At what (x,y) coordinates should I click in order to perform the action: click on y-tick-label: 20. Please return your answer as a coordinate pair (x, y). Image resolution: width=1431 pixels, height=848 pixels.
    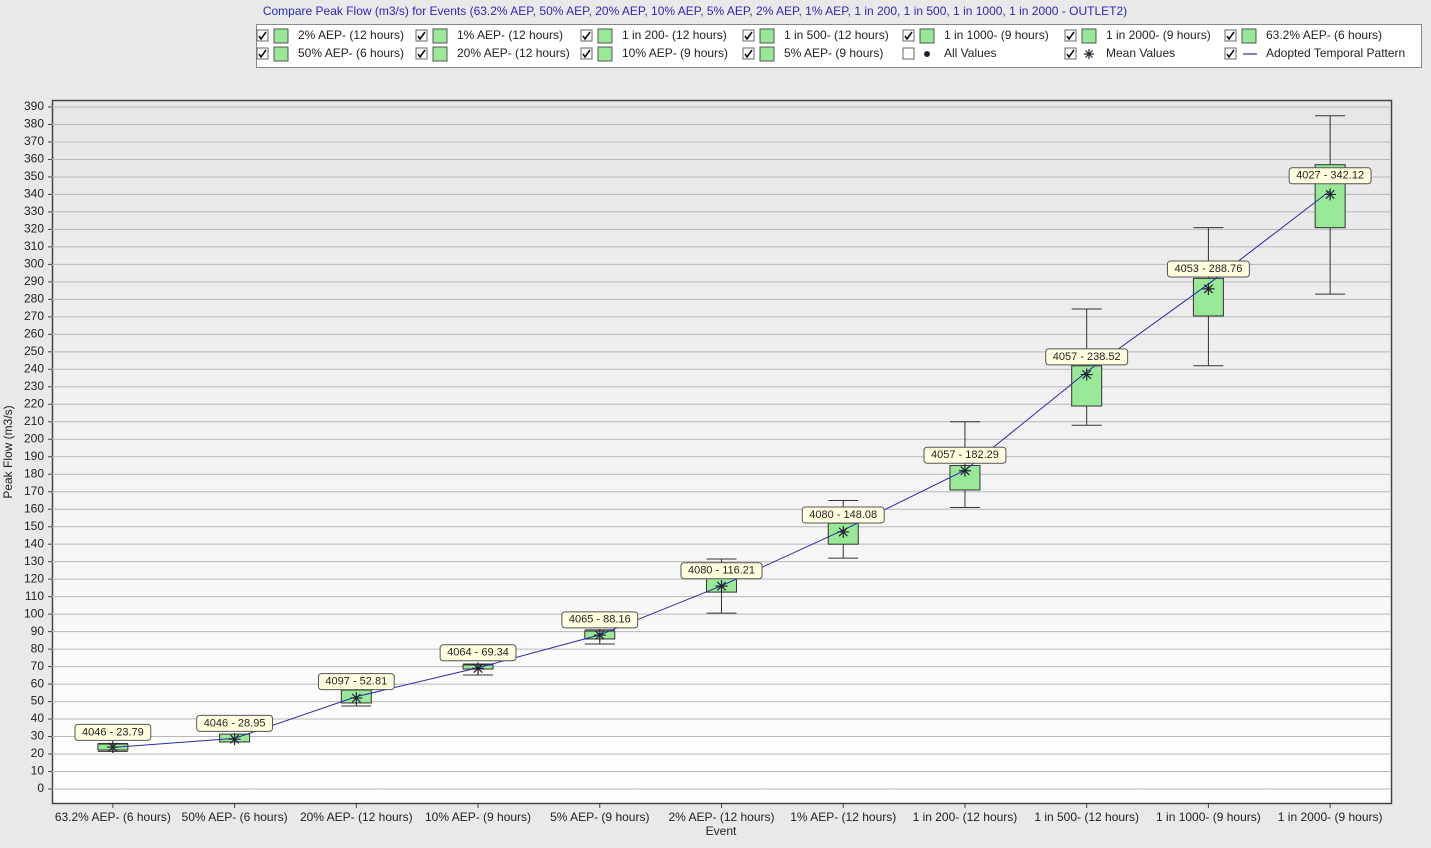
    Looking at the image, I should click on (38, 753).